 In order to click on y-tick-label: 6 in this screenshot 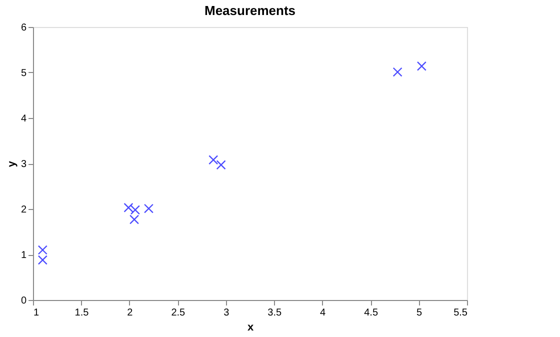, I will do `click(23, 28)`.